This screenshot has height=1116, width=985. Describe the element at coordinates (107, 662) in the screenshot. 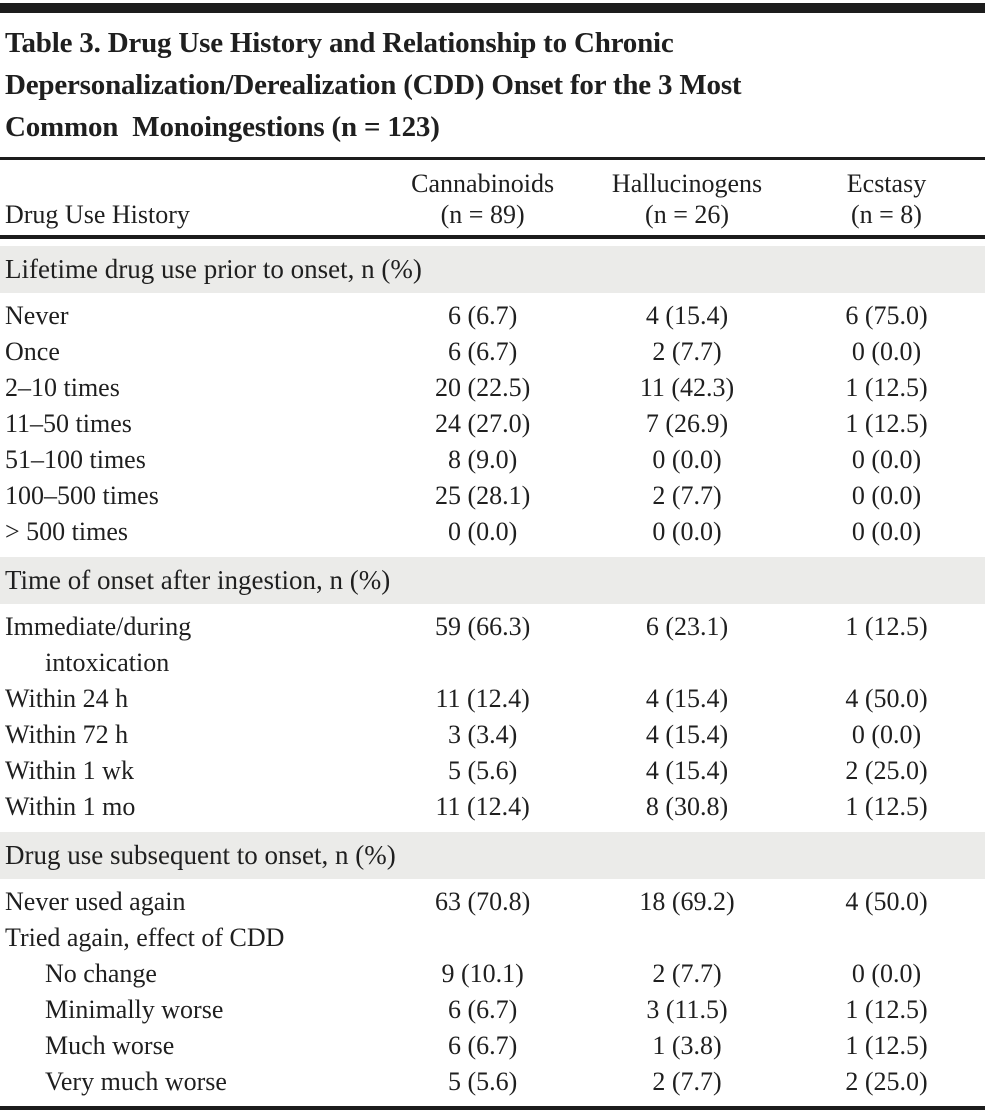

I see `row-label-line2: intoxication` at that location.